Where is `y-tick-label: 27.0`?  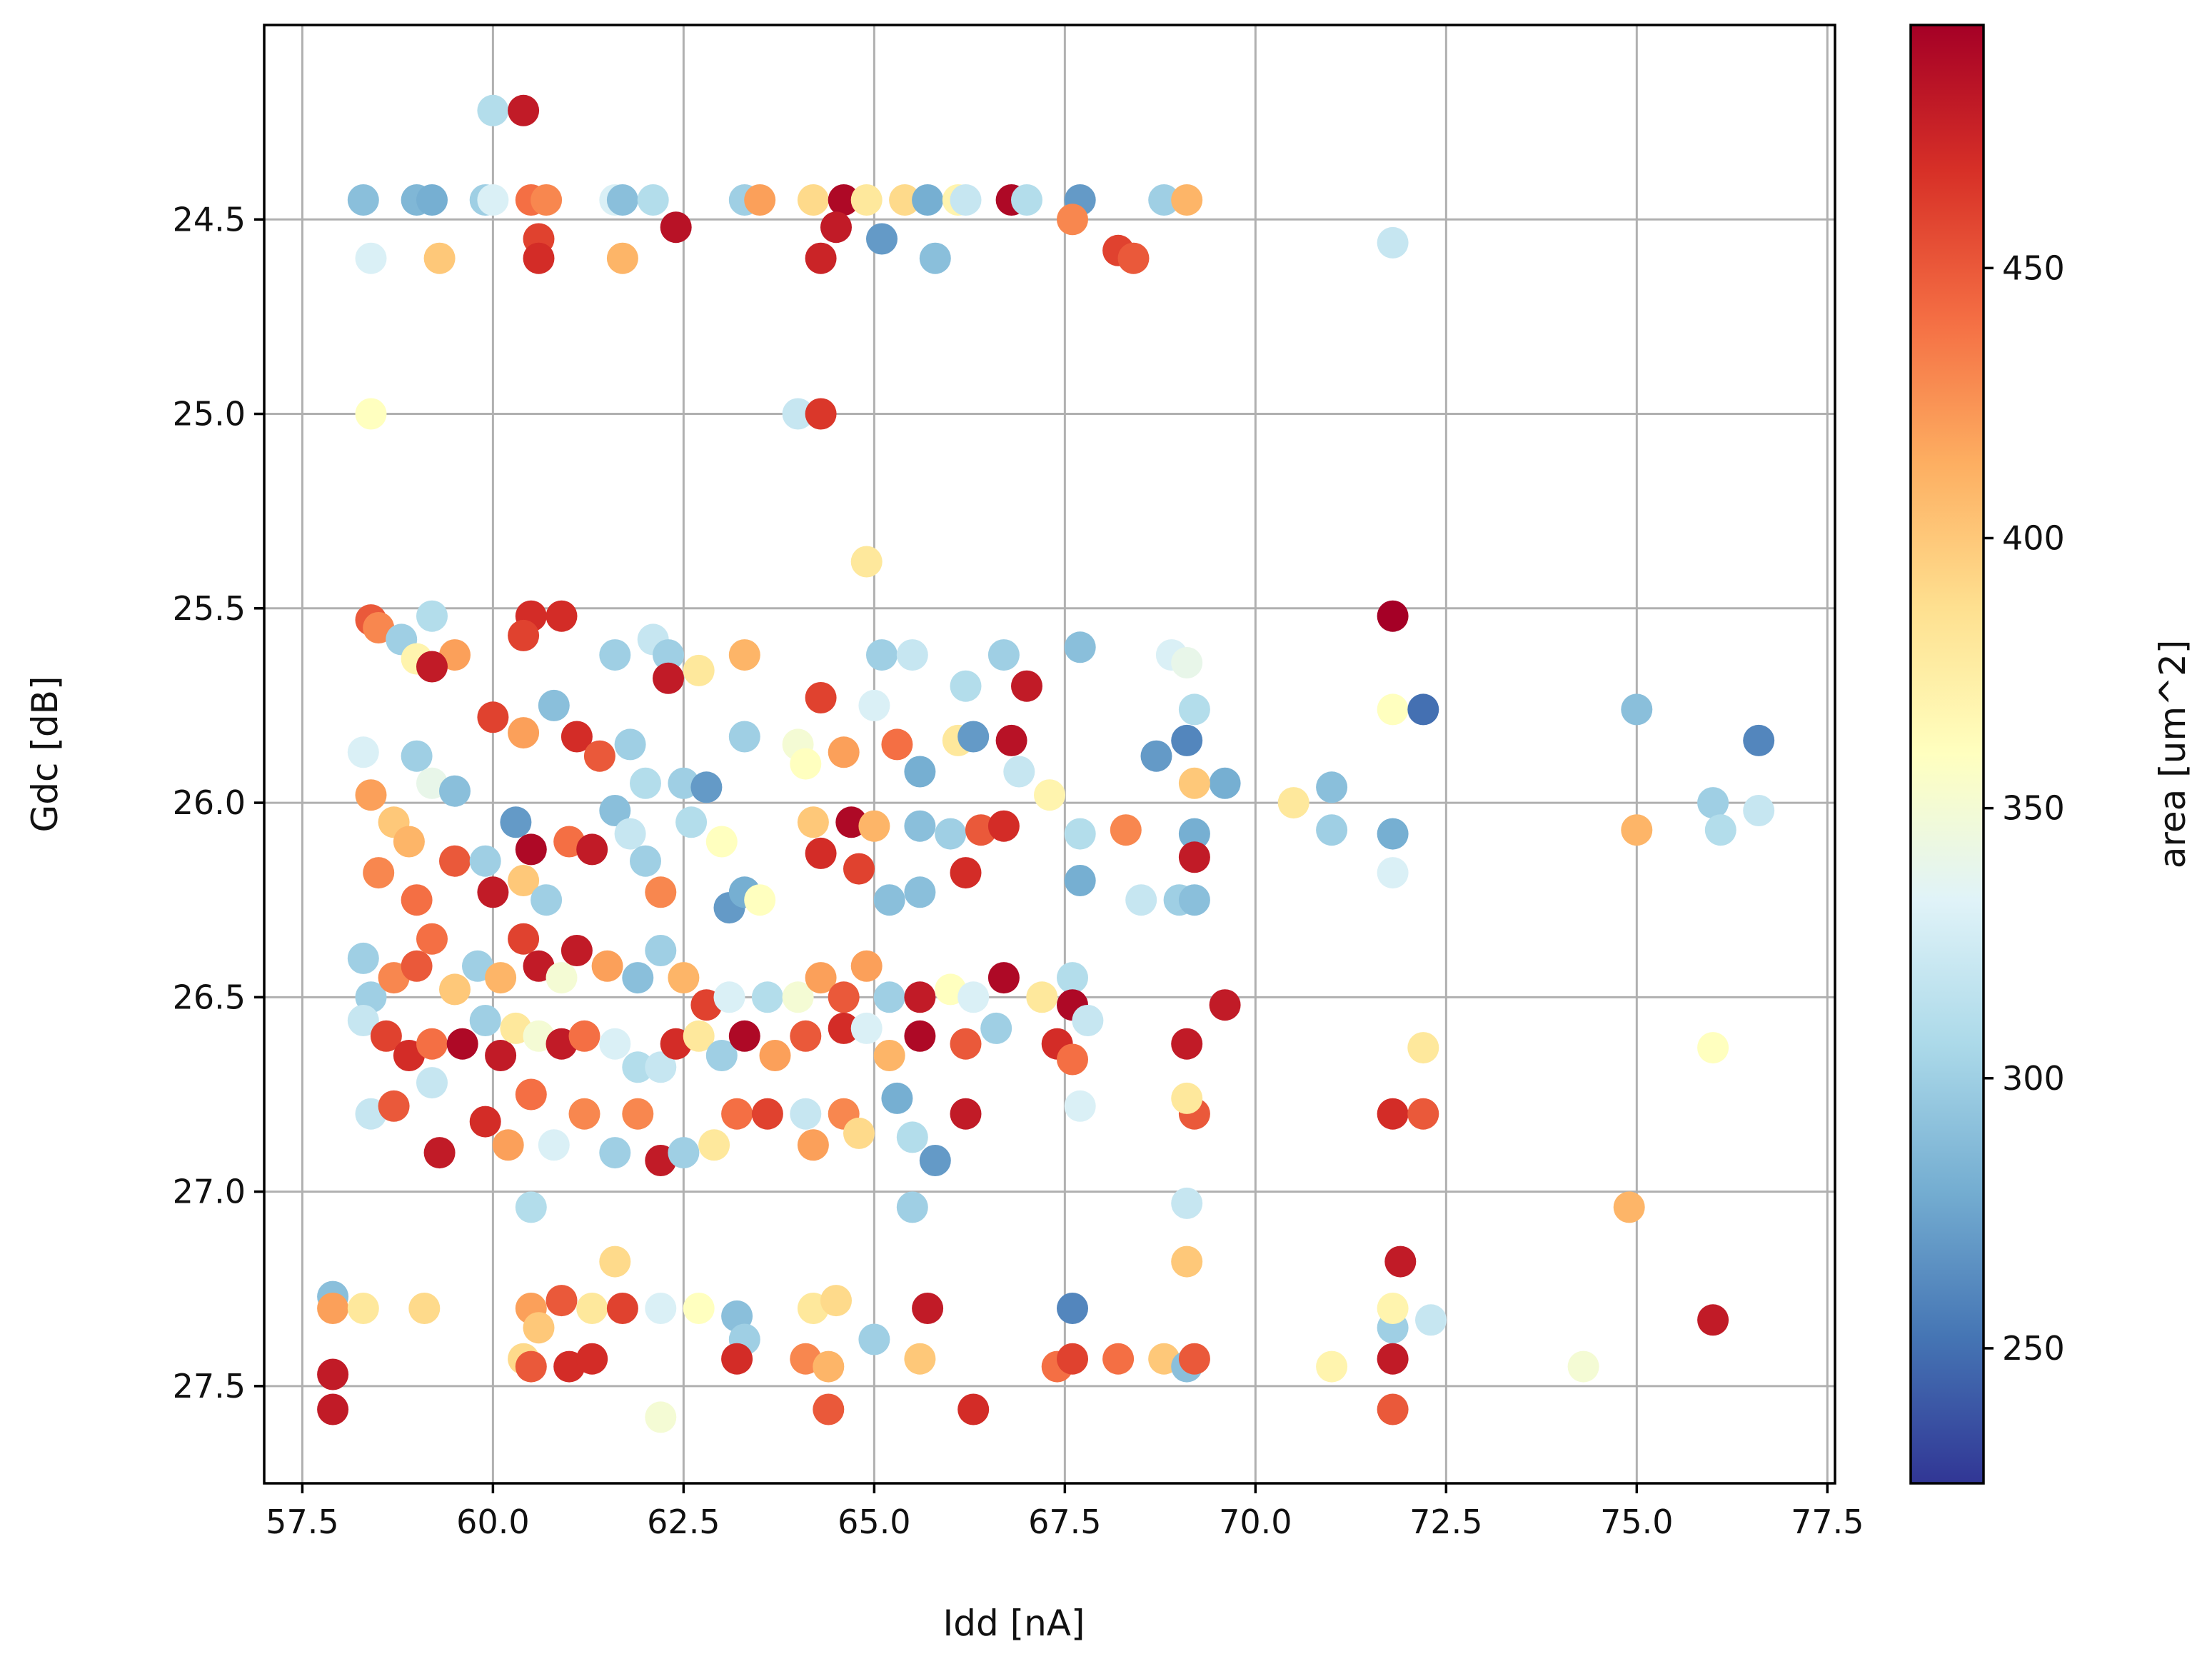
y-tick-label: 27.0 is located at coordinates (209, 1192).